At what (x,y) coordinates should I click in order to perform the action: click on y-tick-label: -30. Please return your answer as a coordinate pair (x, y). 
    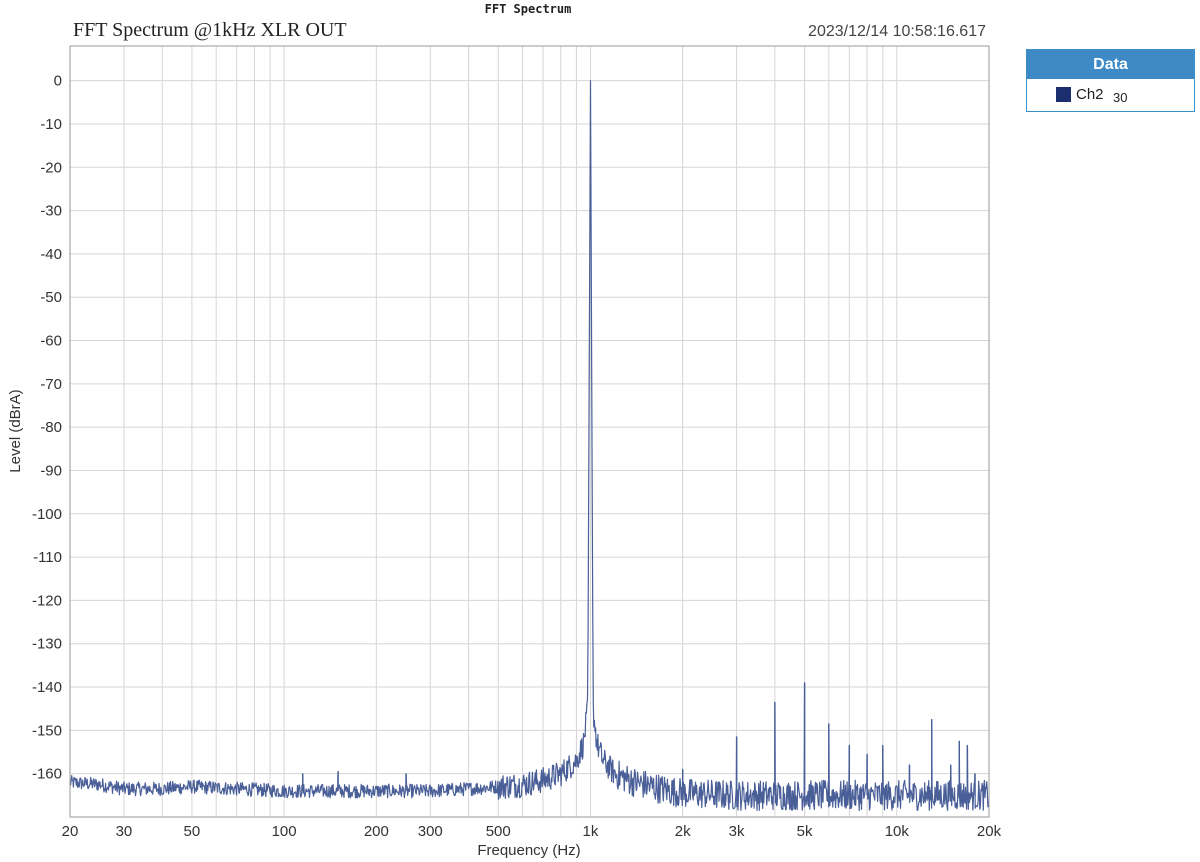
    Looking at the image, I should click on (51, 211).